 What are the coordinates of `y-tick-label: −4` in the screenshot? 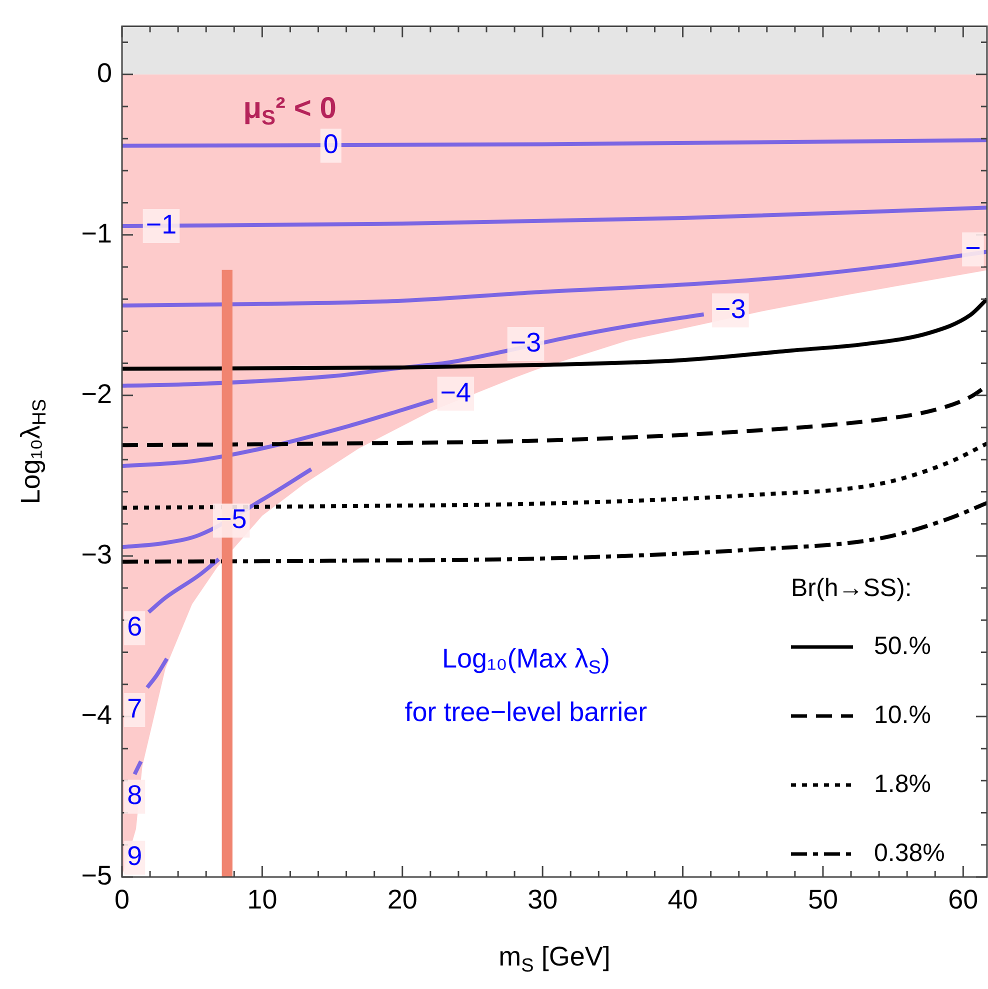 It's located at (96, 715).